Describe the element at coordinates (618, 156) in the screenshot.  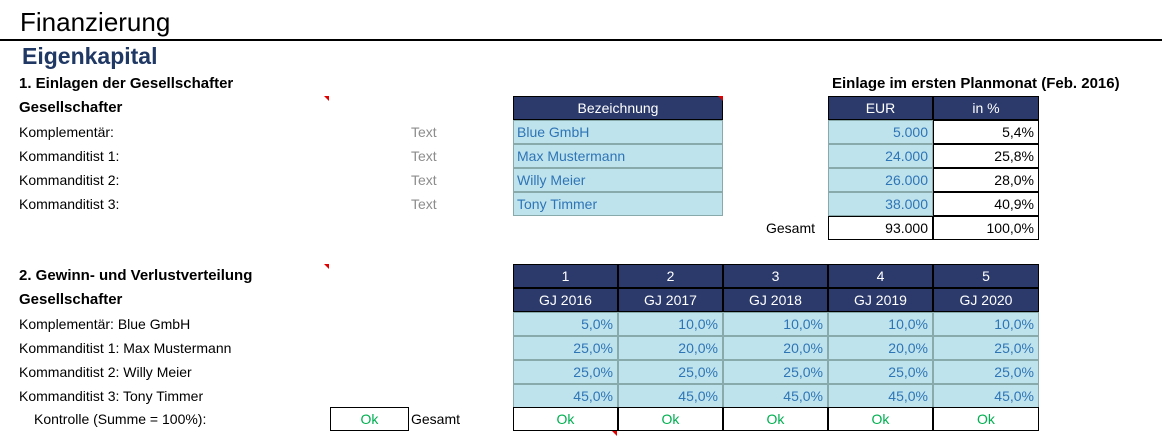
I see `name-input: Max Mustermann` at that location.